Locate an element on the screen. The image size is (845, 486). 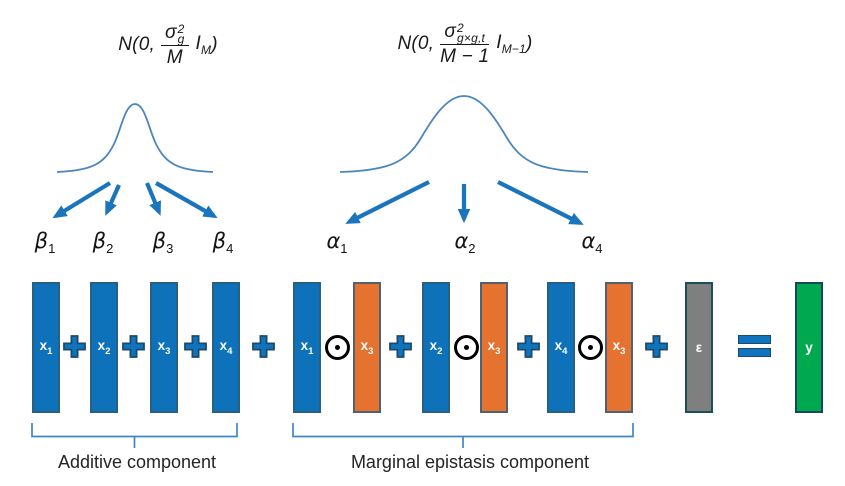
variance-fraction: σ 2 g×g,t M − 1 is located at coordinates (465, 44).